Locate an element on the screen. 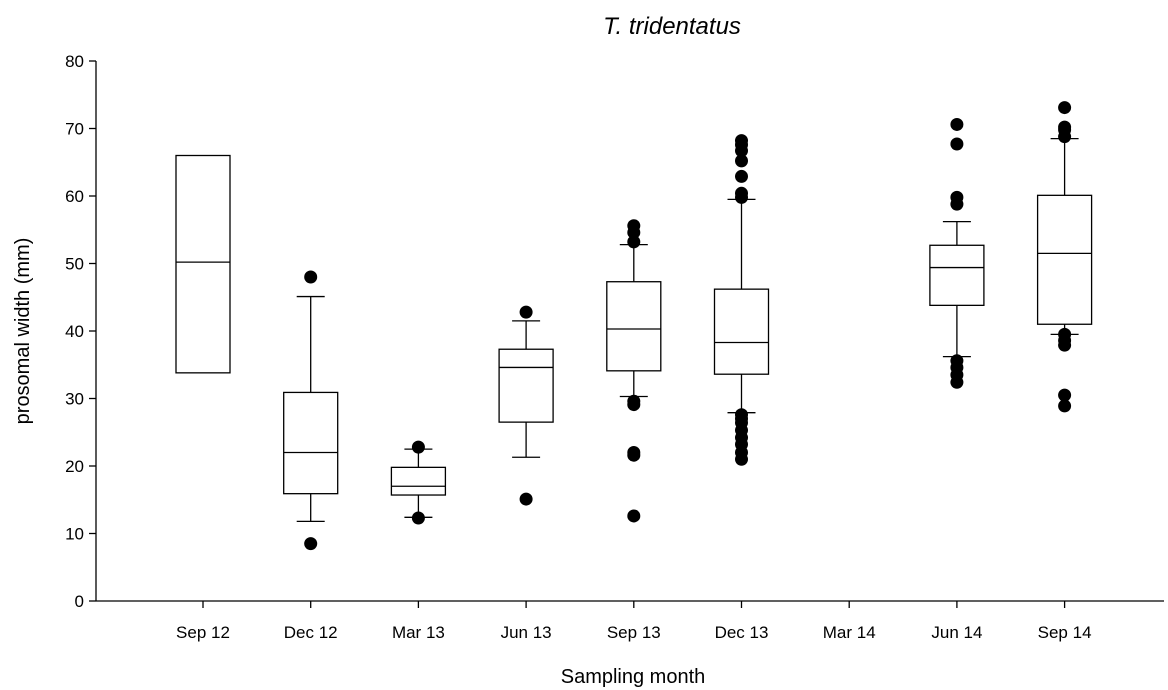 The width and height of the screenshot is (1168, 690). y-tick-label: 40 is located at coordinates (74, 331).